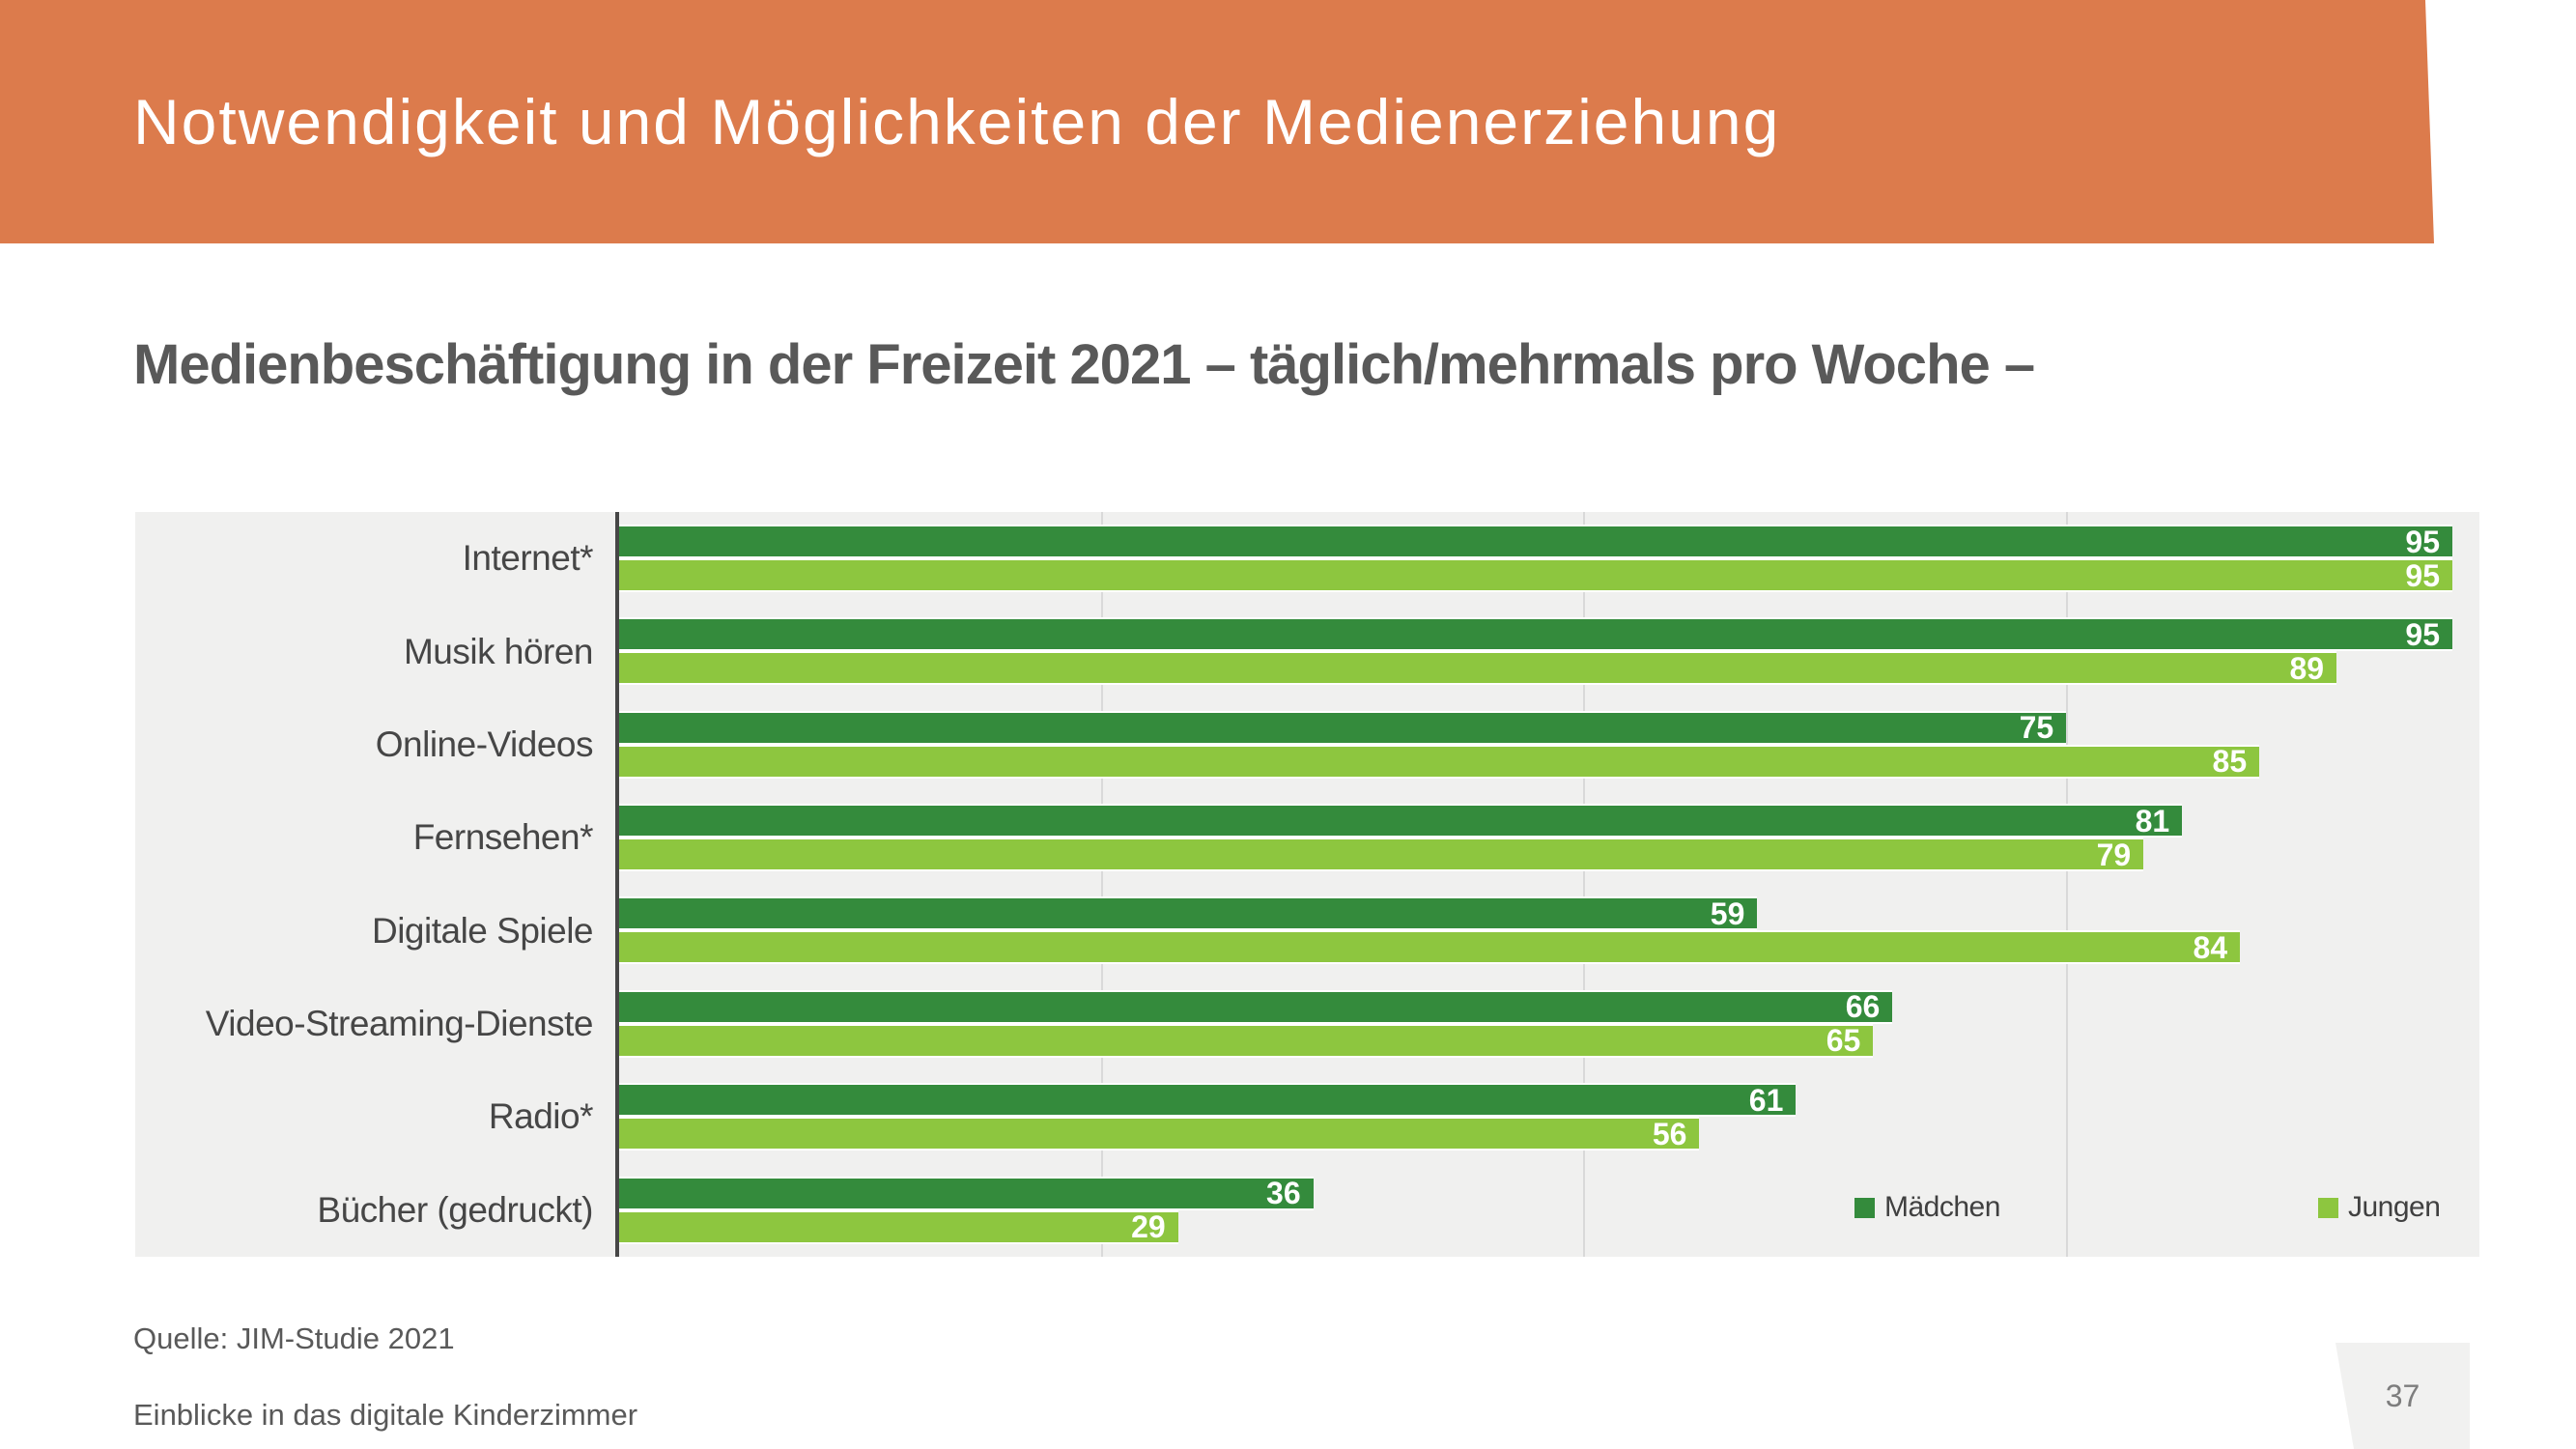 This screenshot has width=2576, height=1449. What do you see at coordinates (484, 744) in the screenshot?
I see `category-label: Online-Videos` at bounding box center [484, 744].